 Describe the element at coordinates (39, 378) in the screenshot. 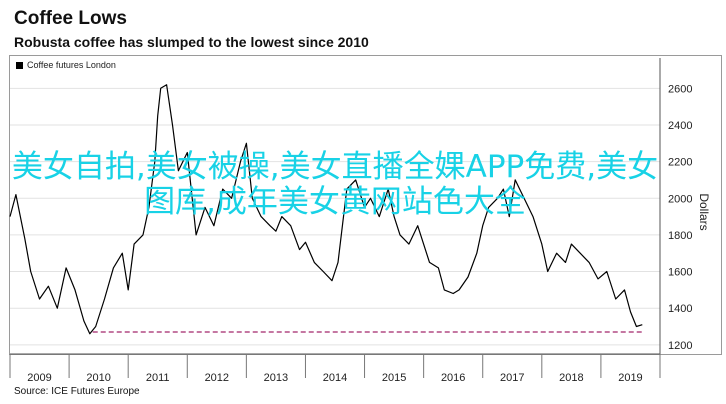

I see `x-tick-label: 2009` at that location.